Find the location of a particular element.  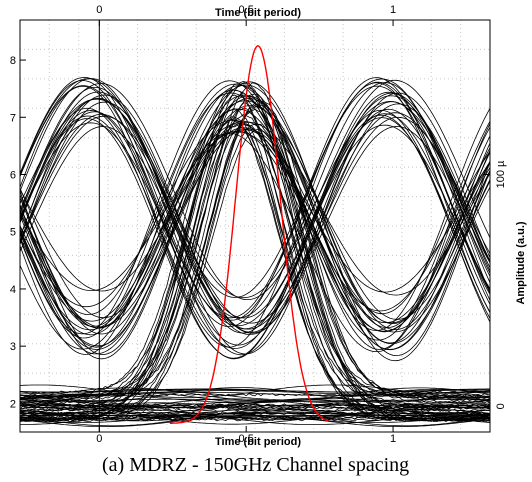

x-tick-label-bottom: 1 is located at coordinates (393, 439).